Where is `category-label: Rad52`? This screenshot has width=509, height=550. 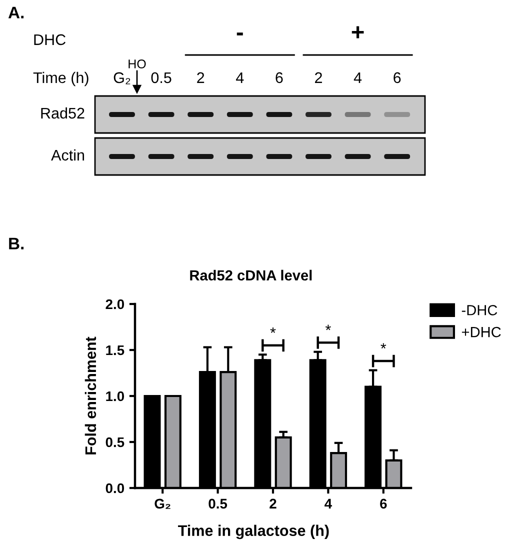 category-label: Rad52 is located at coordinates (62, 113).